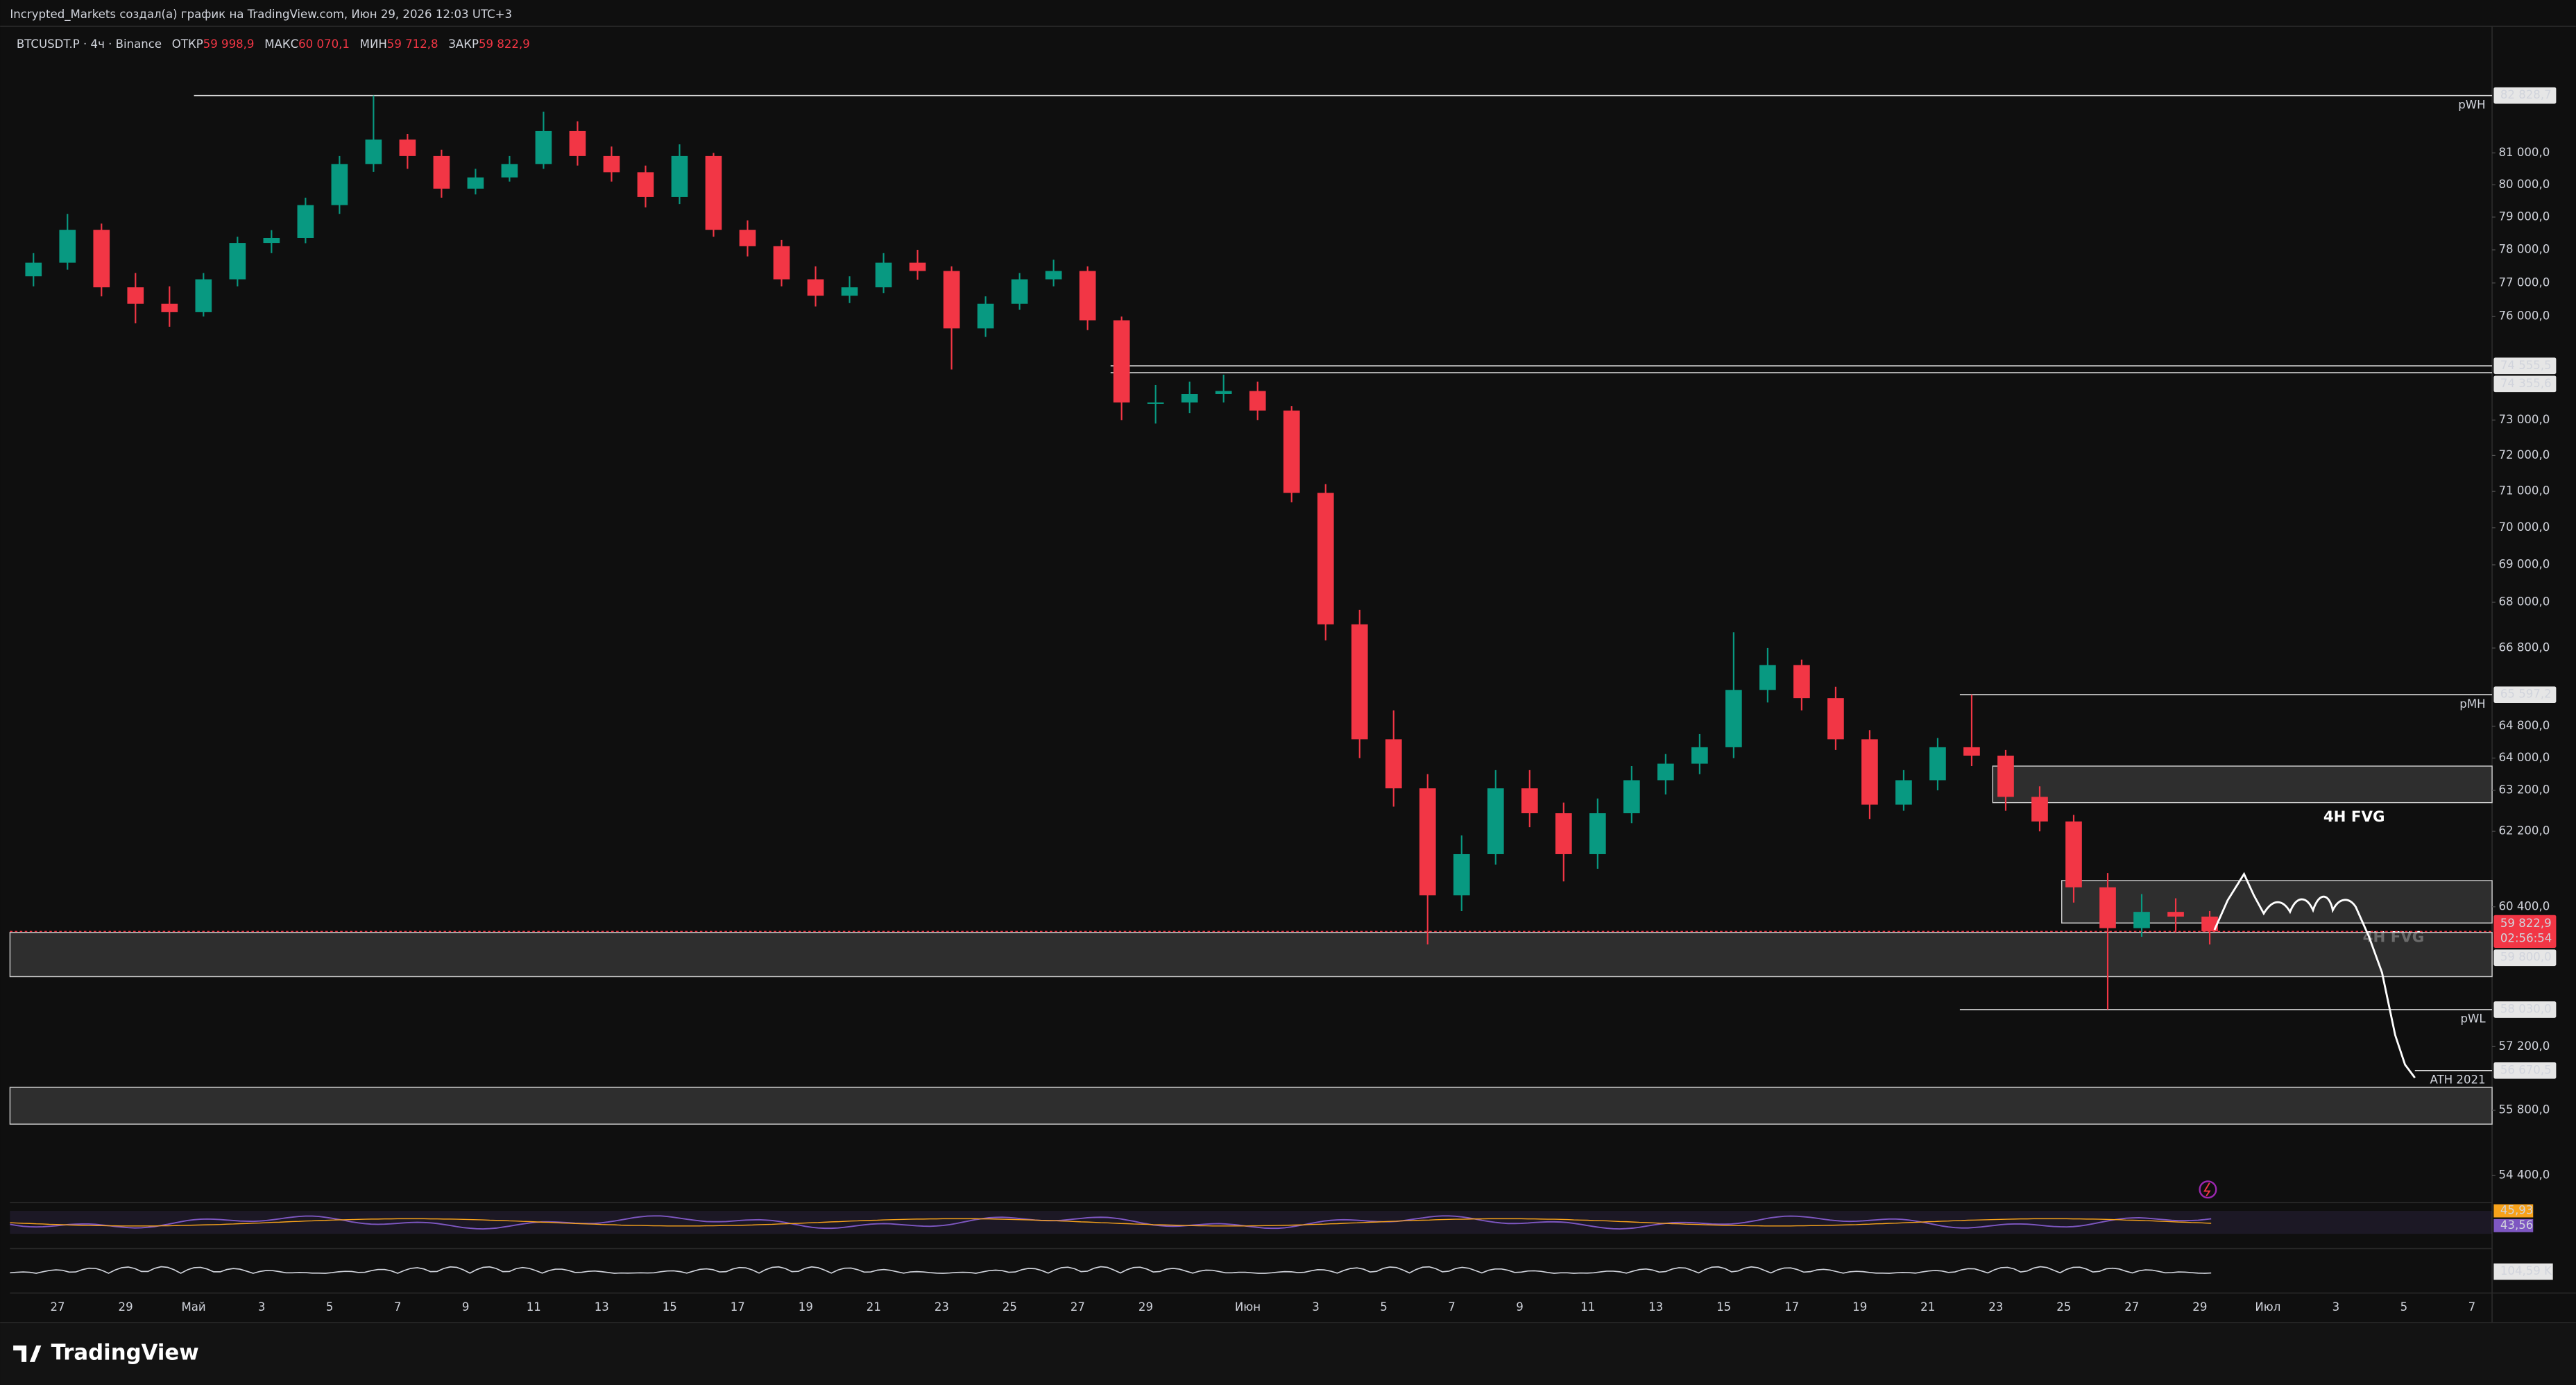 The height and width of the screenshot is (1385, 2576). What do you see at coordinates (2526, 1009) in the screenshot?
I see `price-label: 58 030,0` at bounding box center [2526, 1009].